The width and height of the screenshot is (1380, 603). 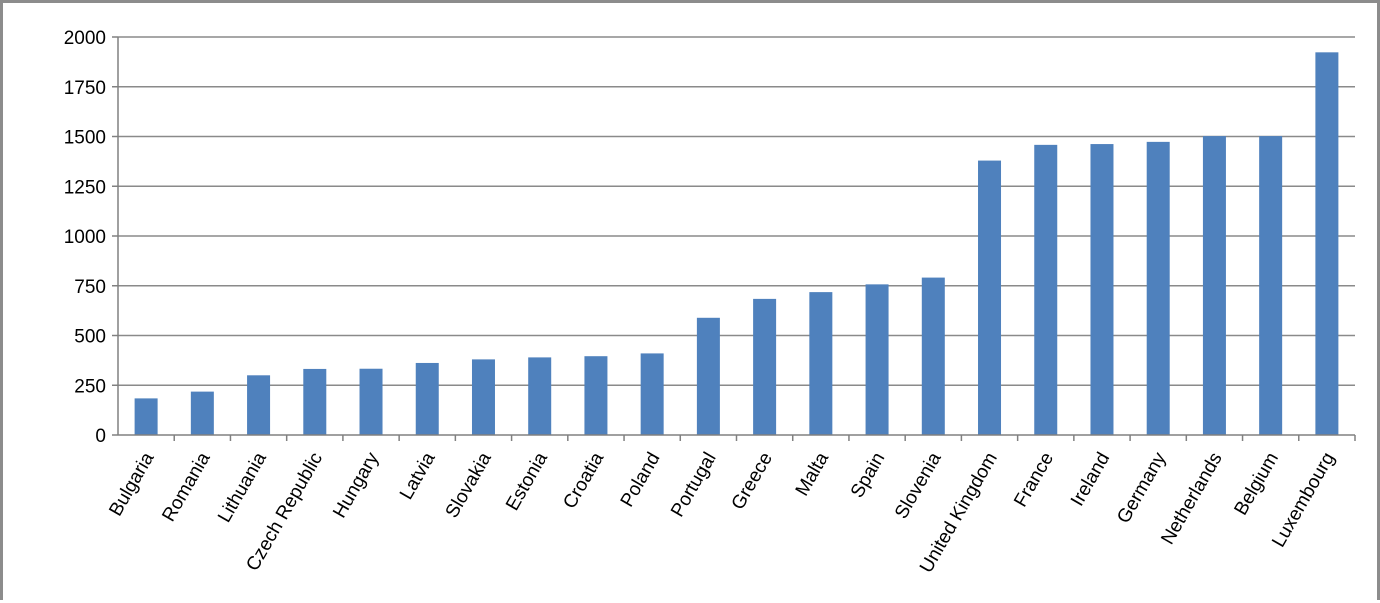 What do you see at coordinates (990, 298) in the screenshot?
I see `bar-united-kingdom` at bounding box center [990, 298].